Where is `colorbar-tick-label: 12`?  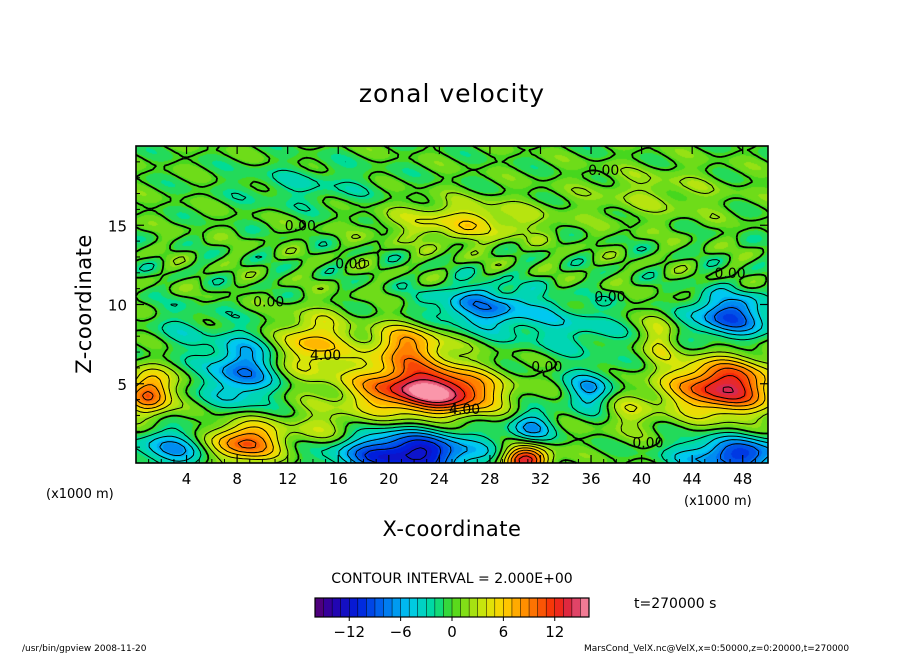
colorbar-tick-label: 12 is located at coordinates (554, 632).